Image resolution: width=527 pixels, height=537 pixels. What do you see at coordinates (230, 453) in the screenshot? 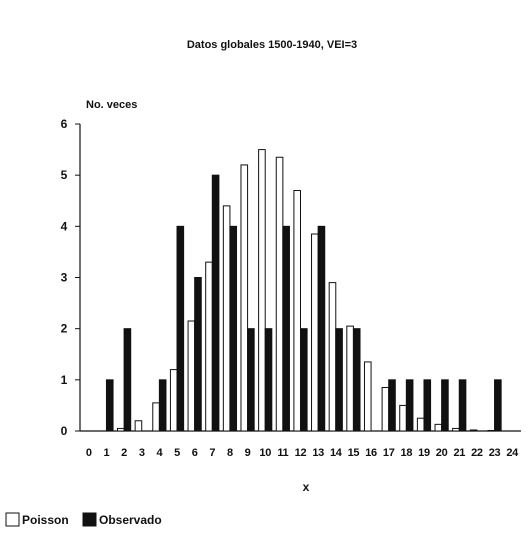
I see `x-tick-label: 8` at bounding box center [230, 453].